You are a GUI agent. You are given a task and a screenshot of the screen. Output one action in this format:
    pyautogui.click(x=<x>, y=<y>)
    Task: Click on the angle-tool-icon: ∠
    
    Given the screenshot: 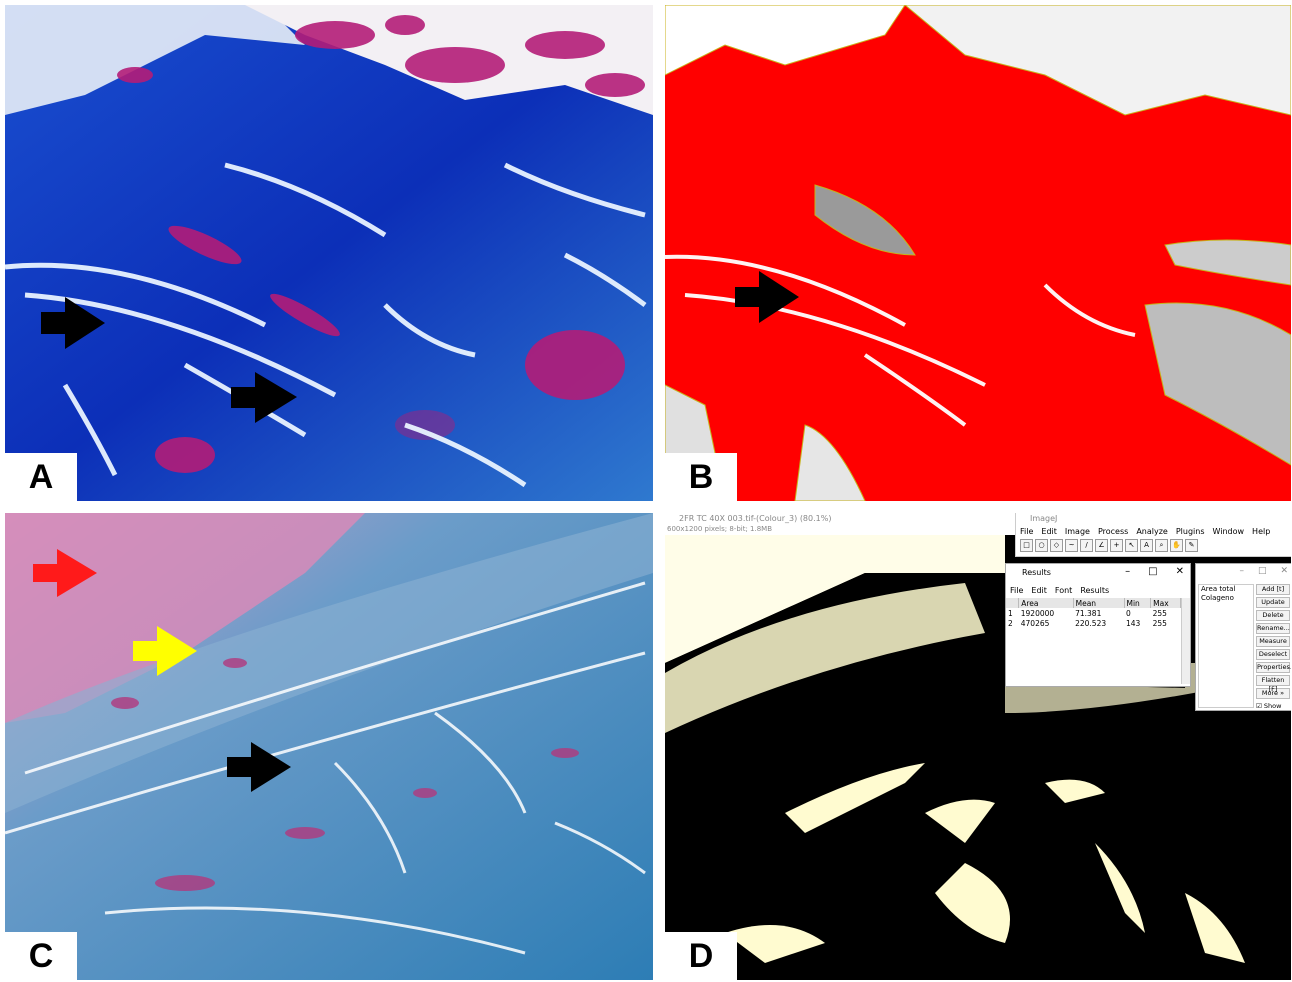 What is the action you would take?
    pyautogui.click(x=1101, y=545)
    